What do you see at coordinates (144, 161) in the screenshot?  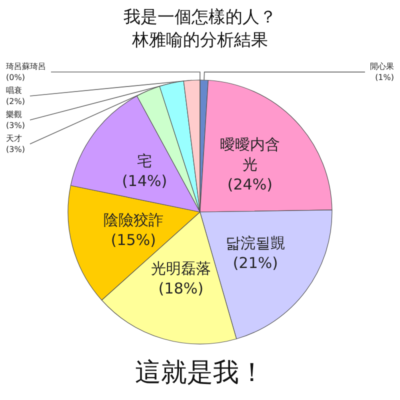 I see `slice-label: 宅` at bounding box center [144, 161].